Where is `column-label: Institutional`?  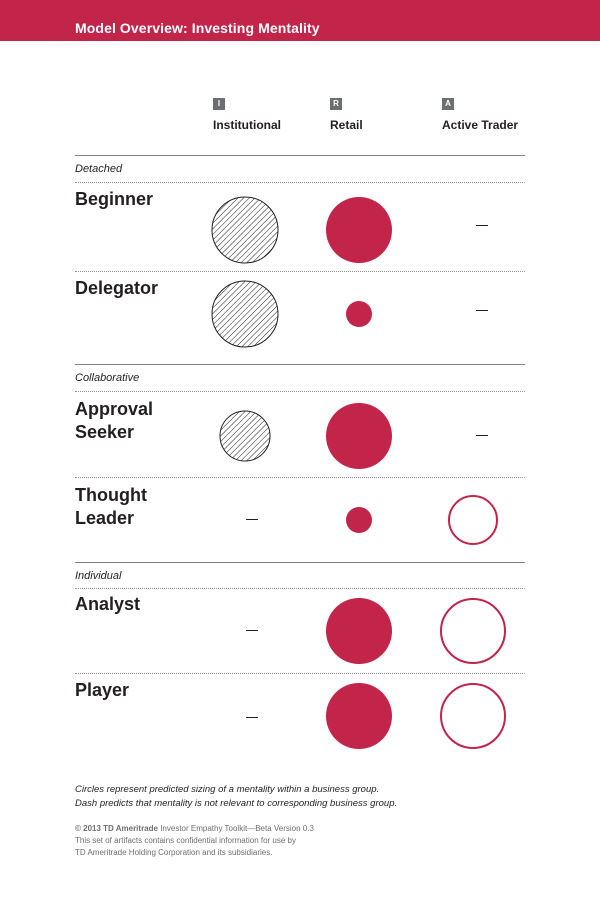 column-label: Institutional is located at coordinates (247, 125).